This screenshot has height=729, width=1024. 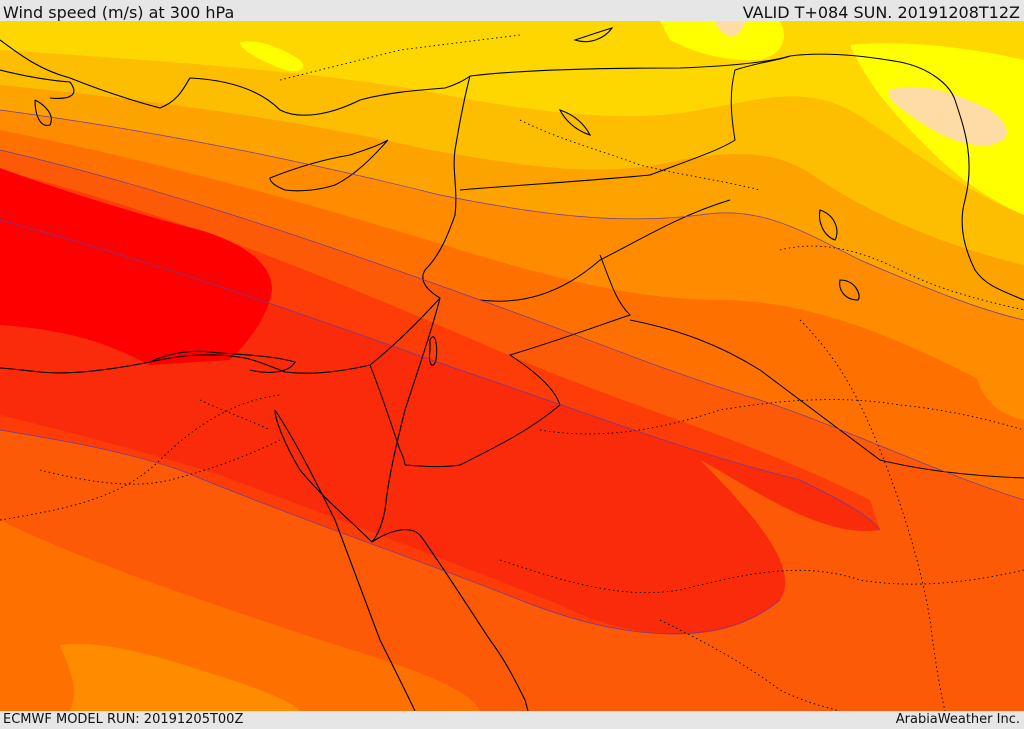 I want to click on band-pale, so click(x=947, y=116).